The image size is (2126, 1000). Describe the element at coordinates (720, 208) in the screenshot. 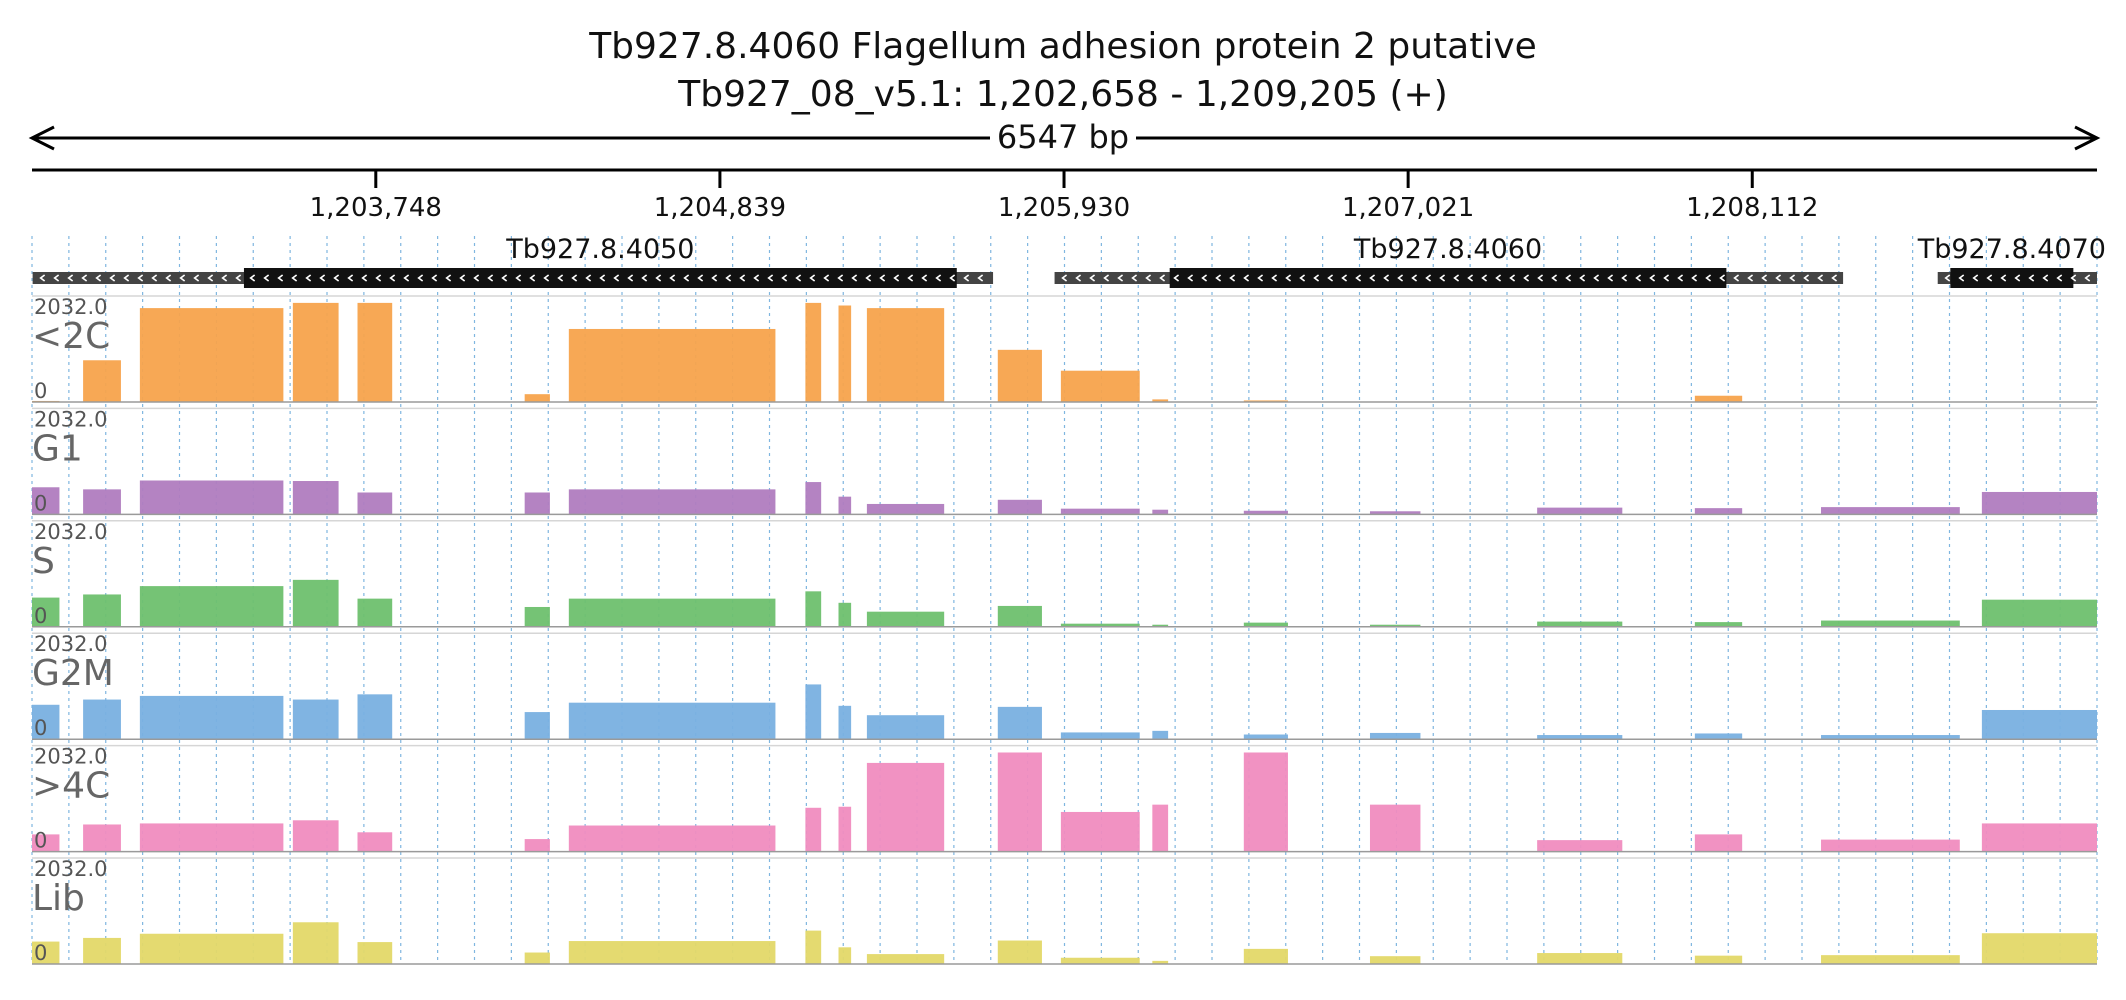

I see `axis-tick-label: 1,204,839` at that location.